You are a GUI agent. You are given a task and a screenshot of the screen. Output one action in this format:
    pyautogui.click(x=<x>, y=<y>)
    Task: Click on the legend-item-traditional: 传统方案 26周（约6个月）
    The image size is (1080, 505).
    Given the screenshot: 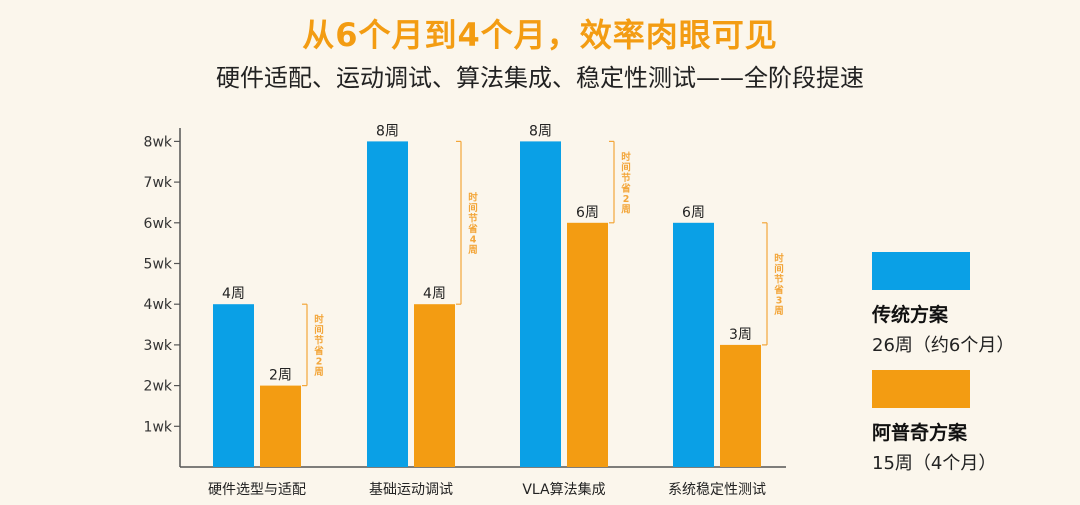 What is the action you would take?
    pyautogui.click(x=943, y=304)
    